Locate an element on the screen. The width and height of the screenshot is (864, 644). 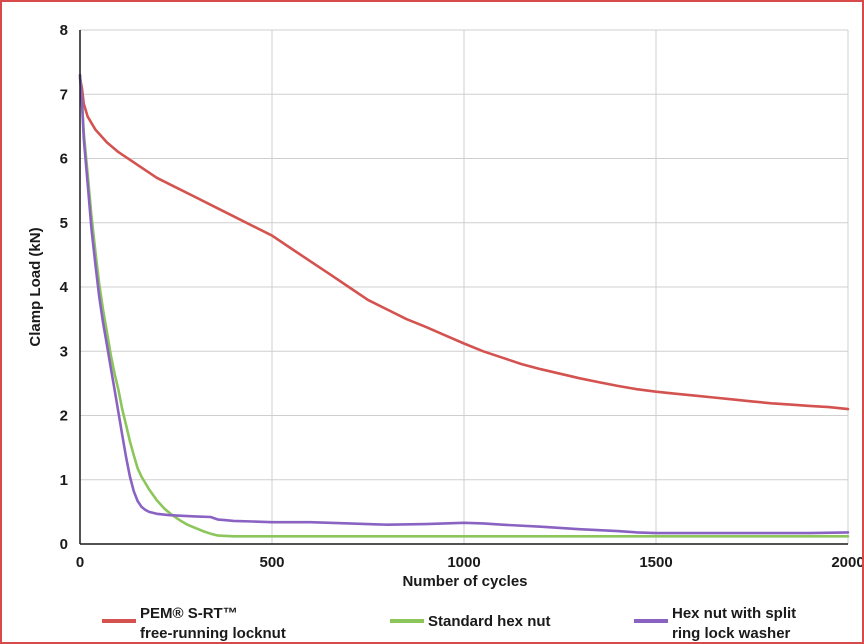
y-tick-label: 8 is located at coordinates (64, 30).